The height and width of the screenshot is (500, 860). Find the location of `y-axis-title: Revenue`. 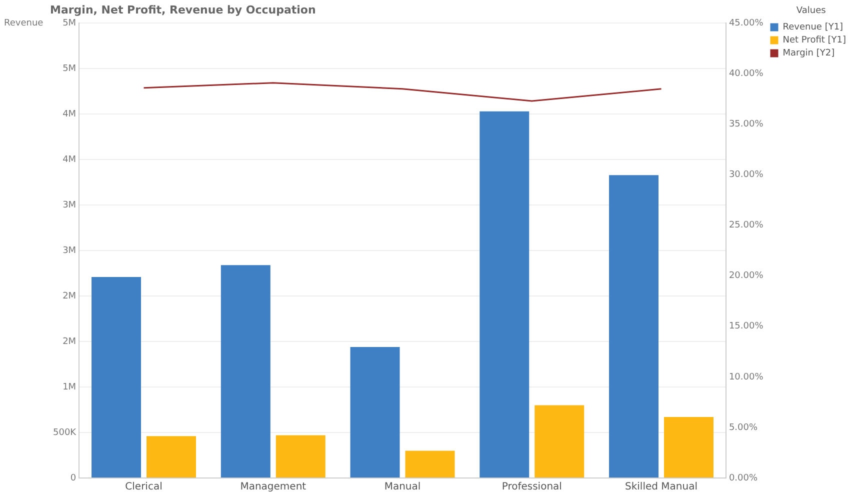

y-axis-title: Revenue is located at coordinates (24, 23).